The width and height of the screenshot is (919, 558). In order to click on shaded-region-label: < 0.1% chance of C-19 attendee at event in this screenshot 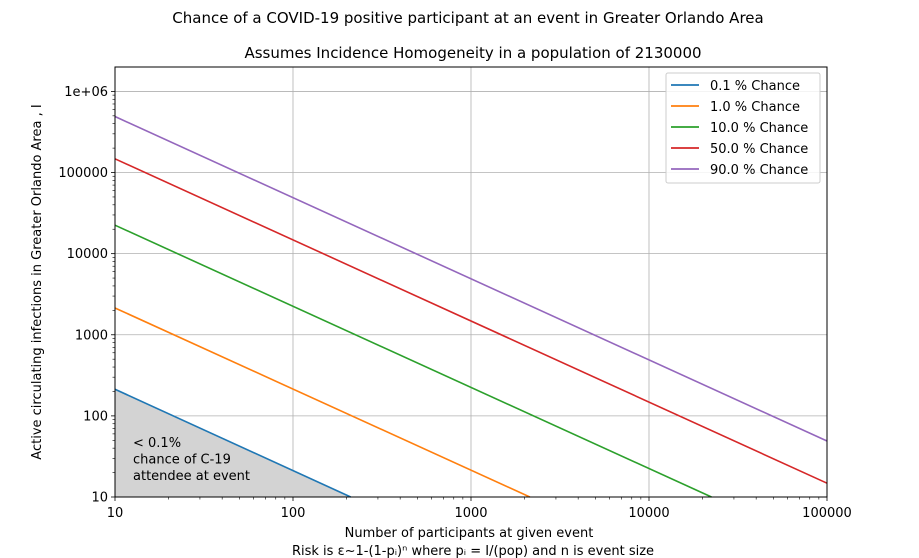, I will do `click(191, 460)`.